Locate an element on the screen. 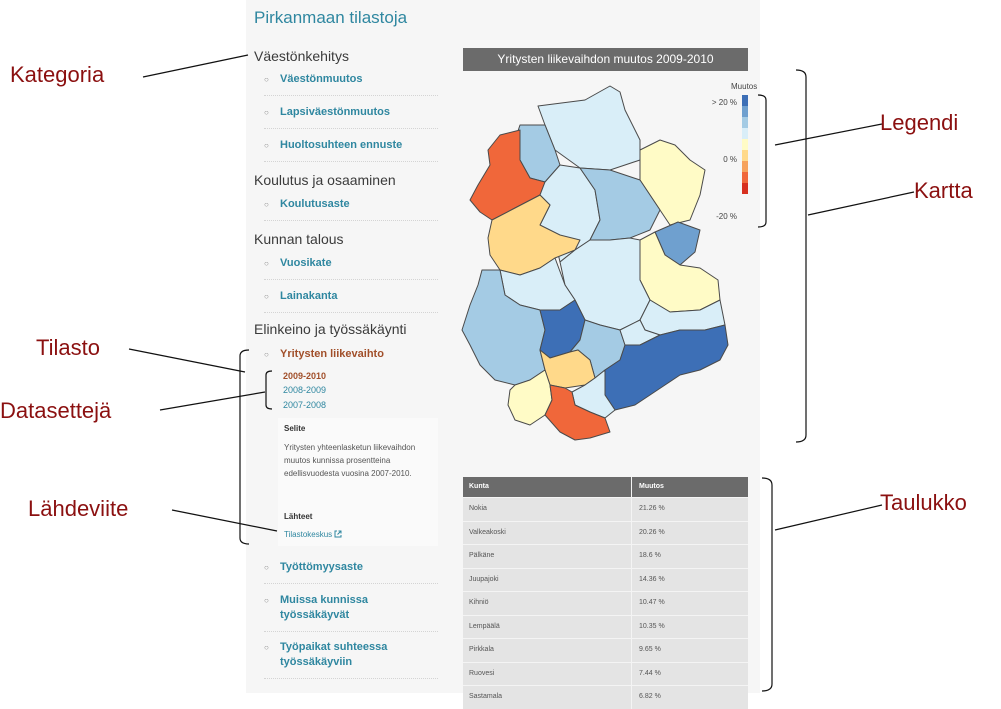 Image resolution: width=1001 pixels, height=709 pixels. sidebar-item-yritysten-liikevaihto: ○ Yritysten liikevaihto is located at coordinates (324, 354).